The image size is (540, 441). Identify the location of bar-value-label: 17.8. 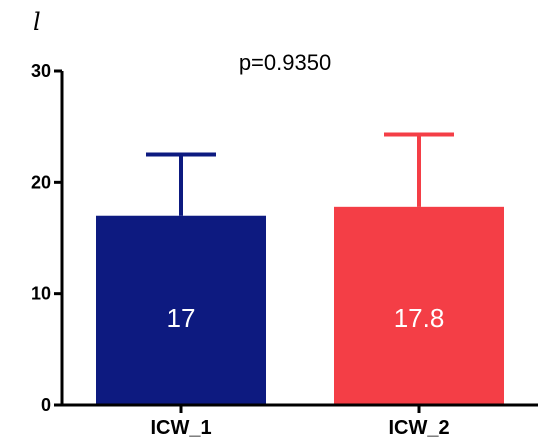
(419, 318).